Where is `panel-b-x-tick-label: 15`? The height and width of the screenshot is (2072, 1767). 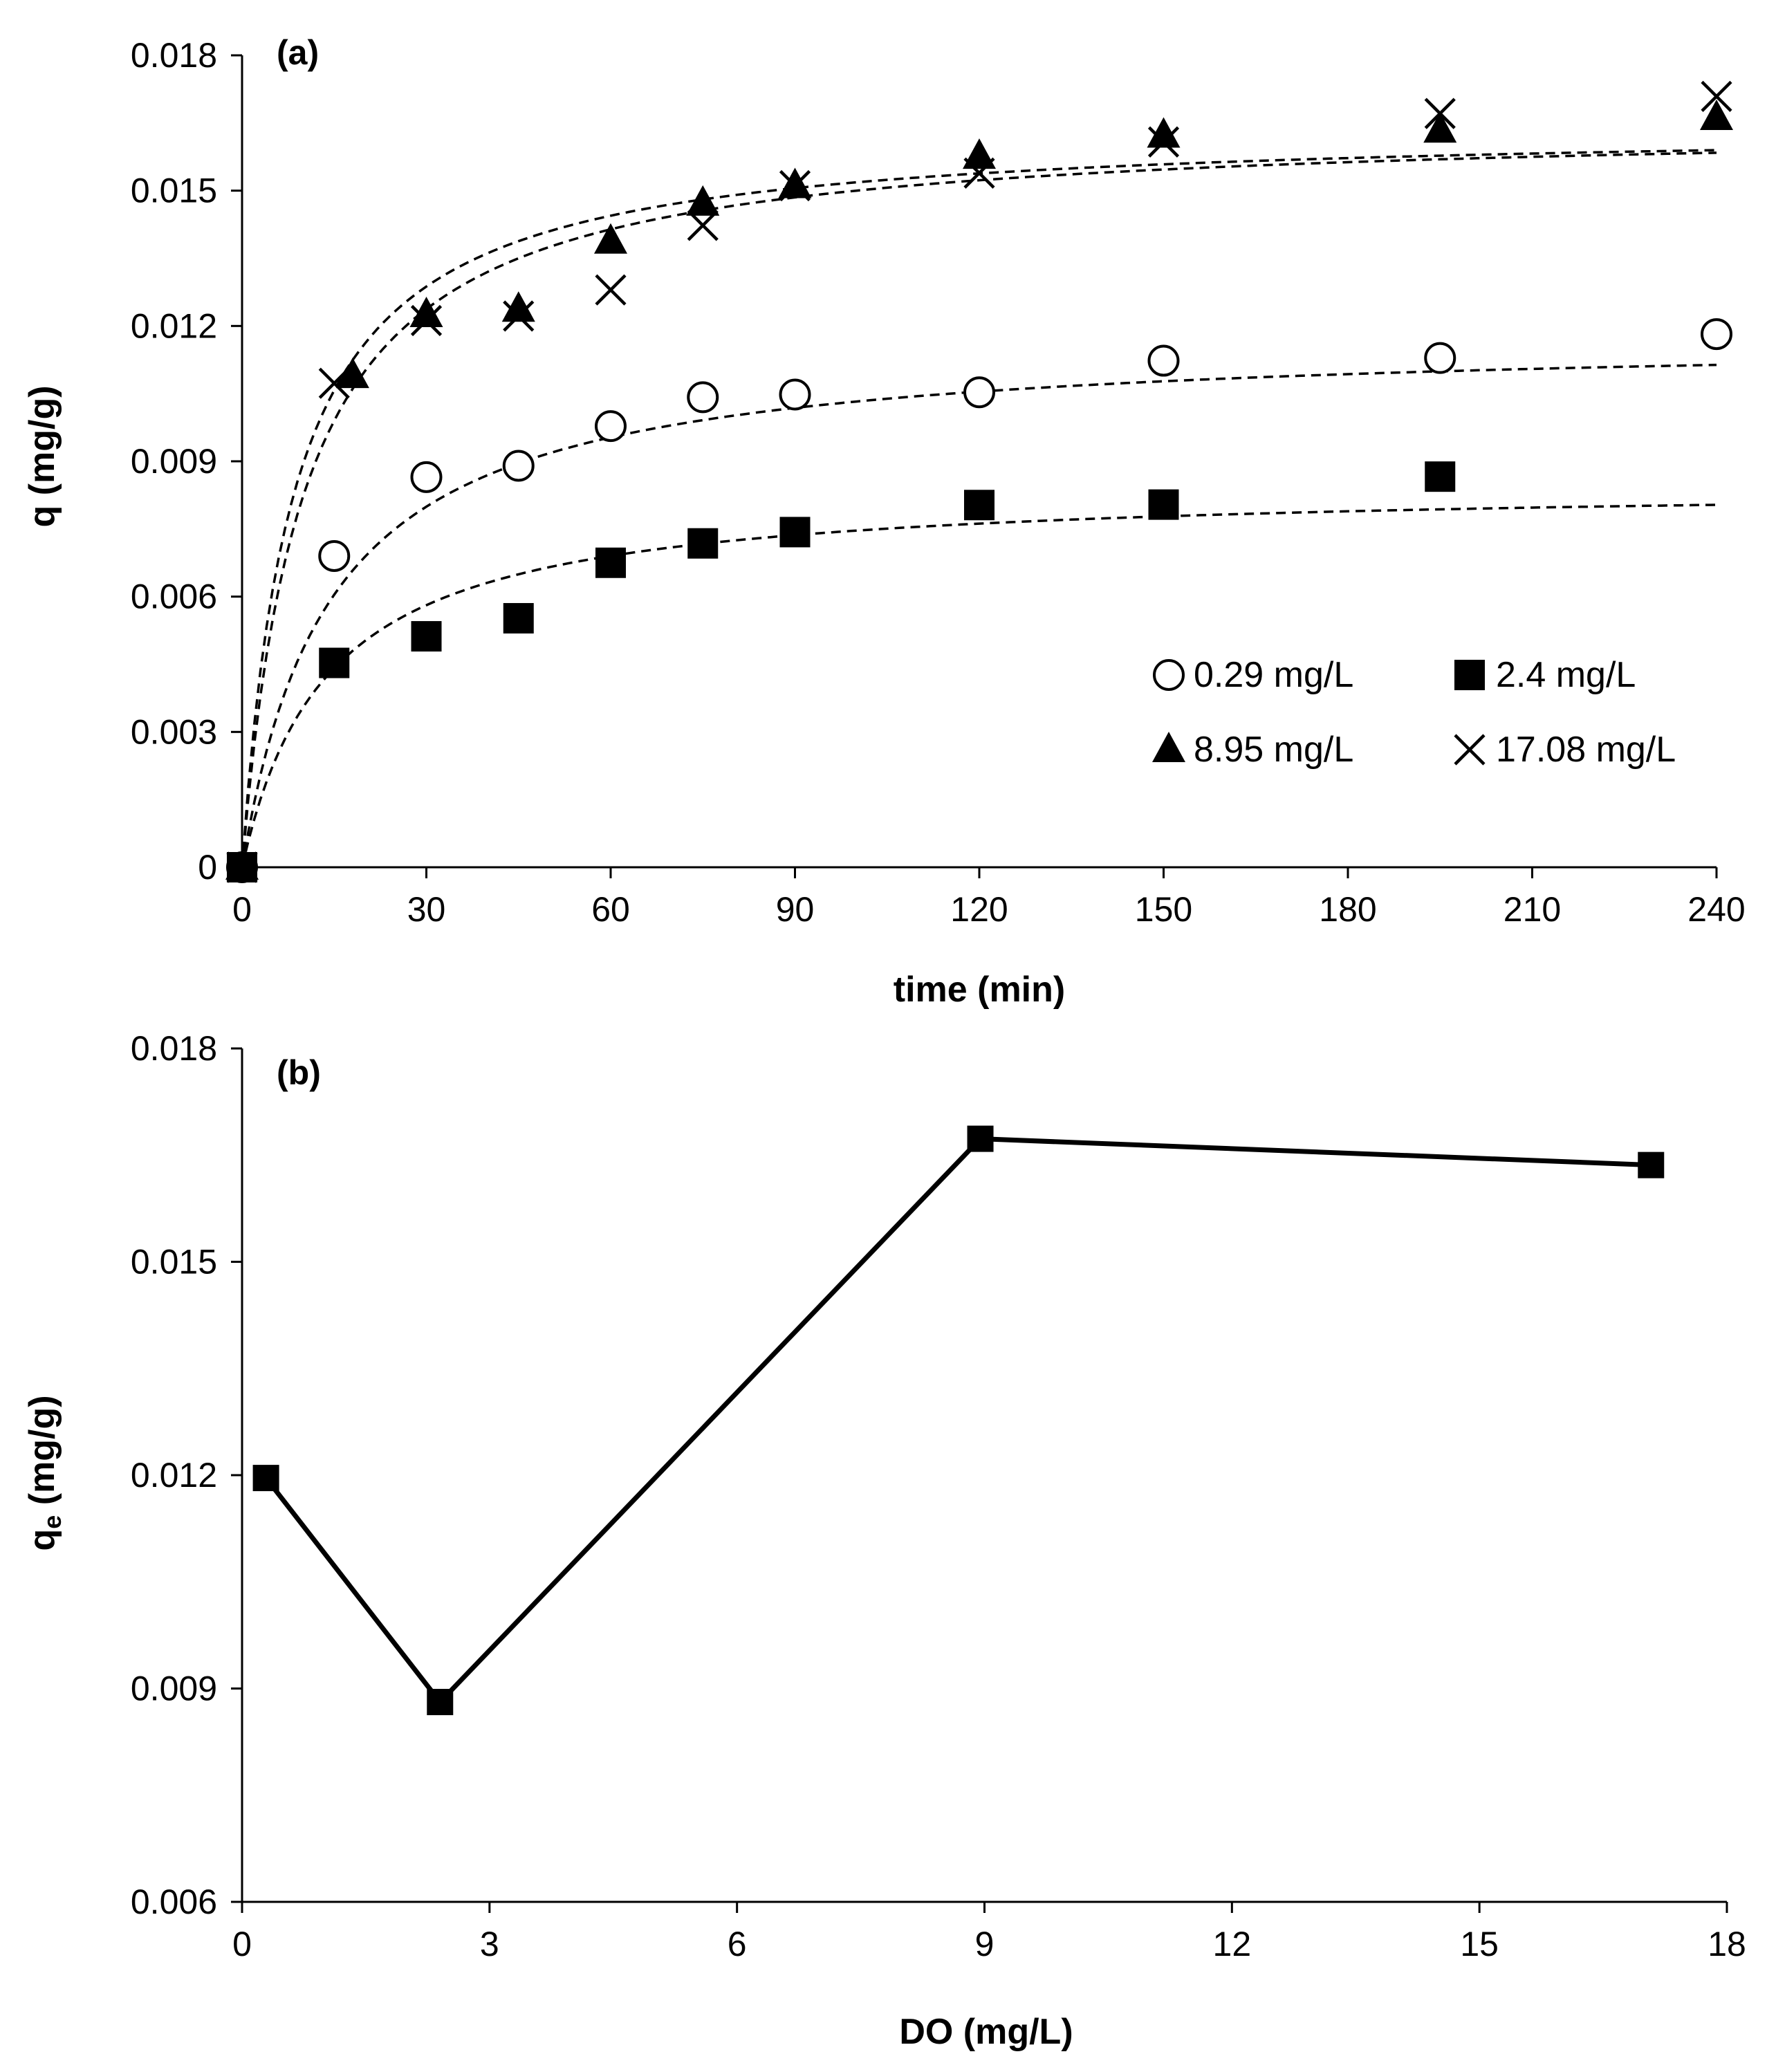 panel-b-x-tick-label: 15 is located at coordinates (1479, 1944).